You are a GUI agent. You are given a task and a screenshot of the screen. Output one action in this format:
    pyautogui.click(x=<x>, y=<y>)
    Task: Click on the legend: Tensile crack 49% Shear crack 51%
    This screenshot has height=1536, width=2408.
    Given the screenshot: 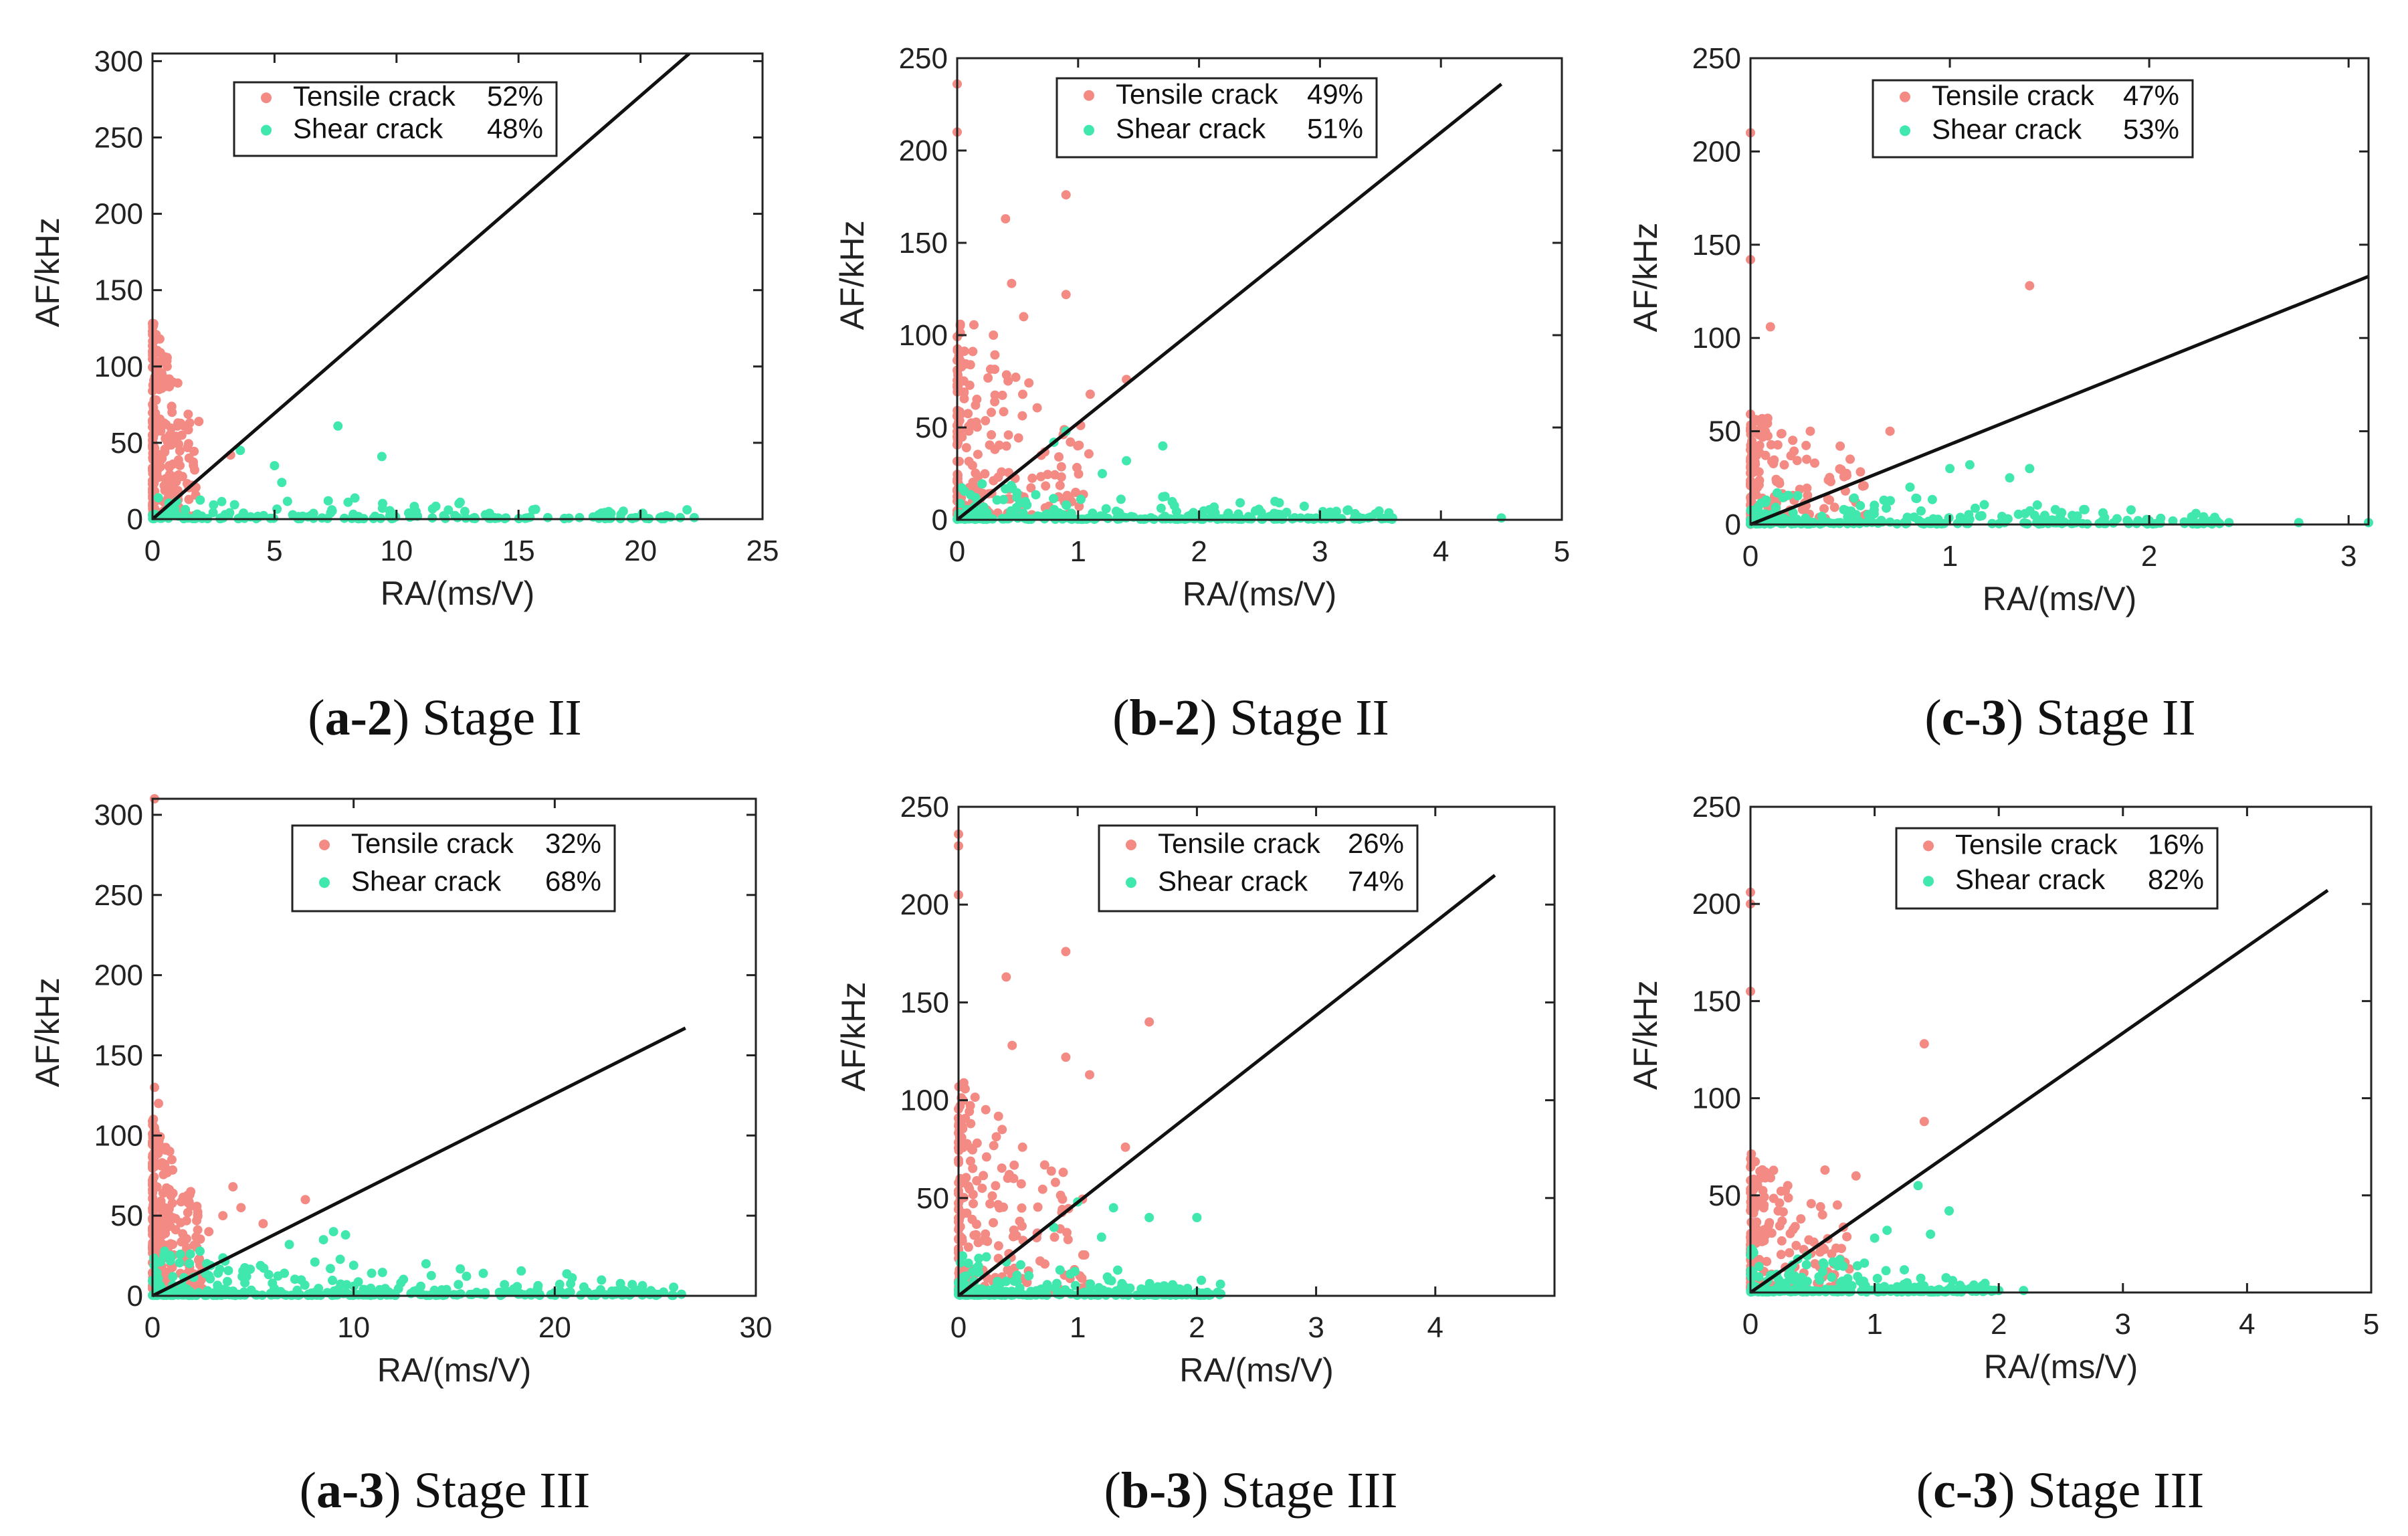 What is the action you would take?
    pyautogui.click(x=1217, y=118)
    